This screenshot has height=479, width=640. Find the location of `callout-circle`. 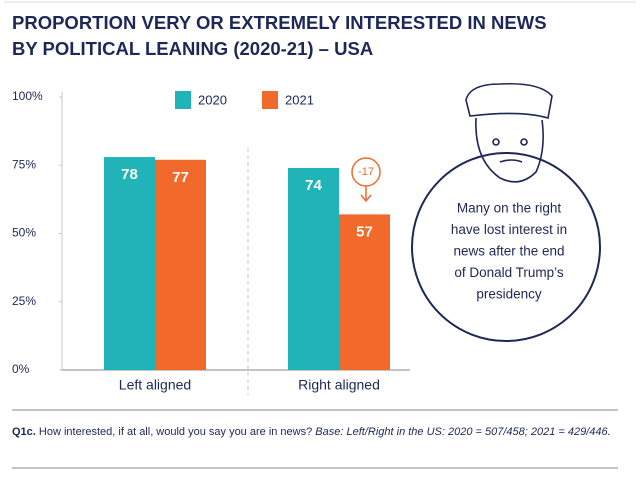

callout-circle is located at coordinates (506, 247).